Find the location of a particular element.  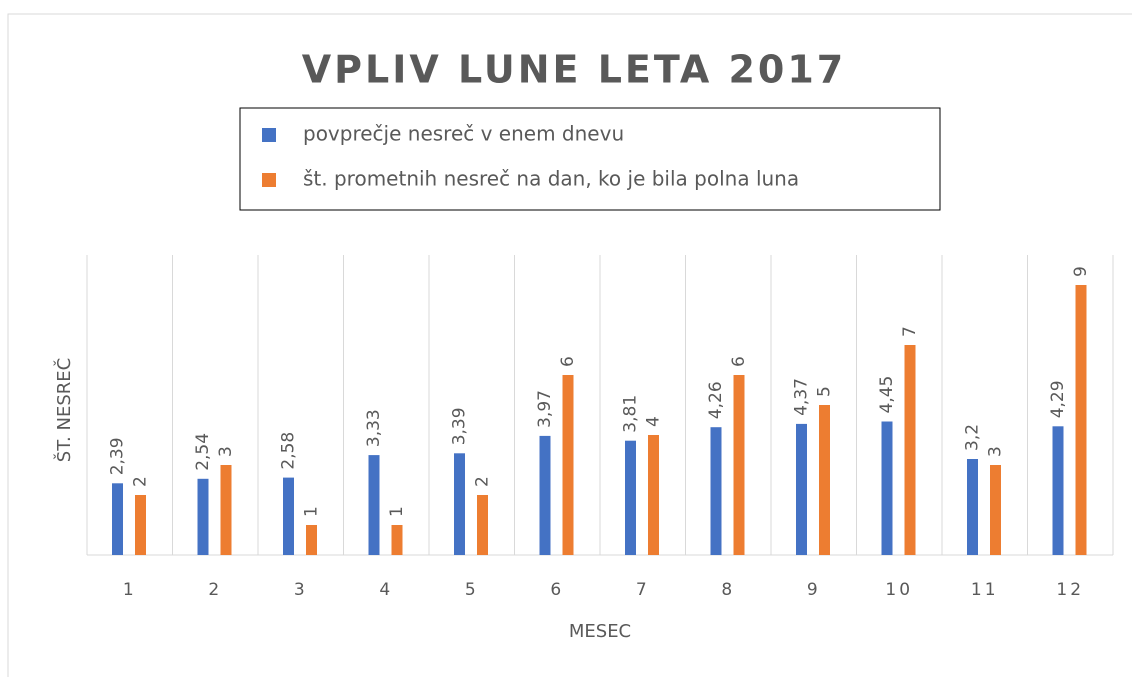

x-tick-label: 9 is located at coordinates (814, 590).